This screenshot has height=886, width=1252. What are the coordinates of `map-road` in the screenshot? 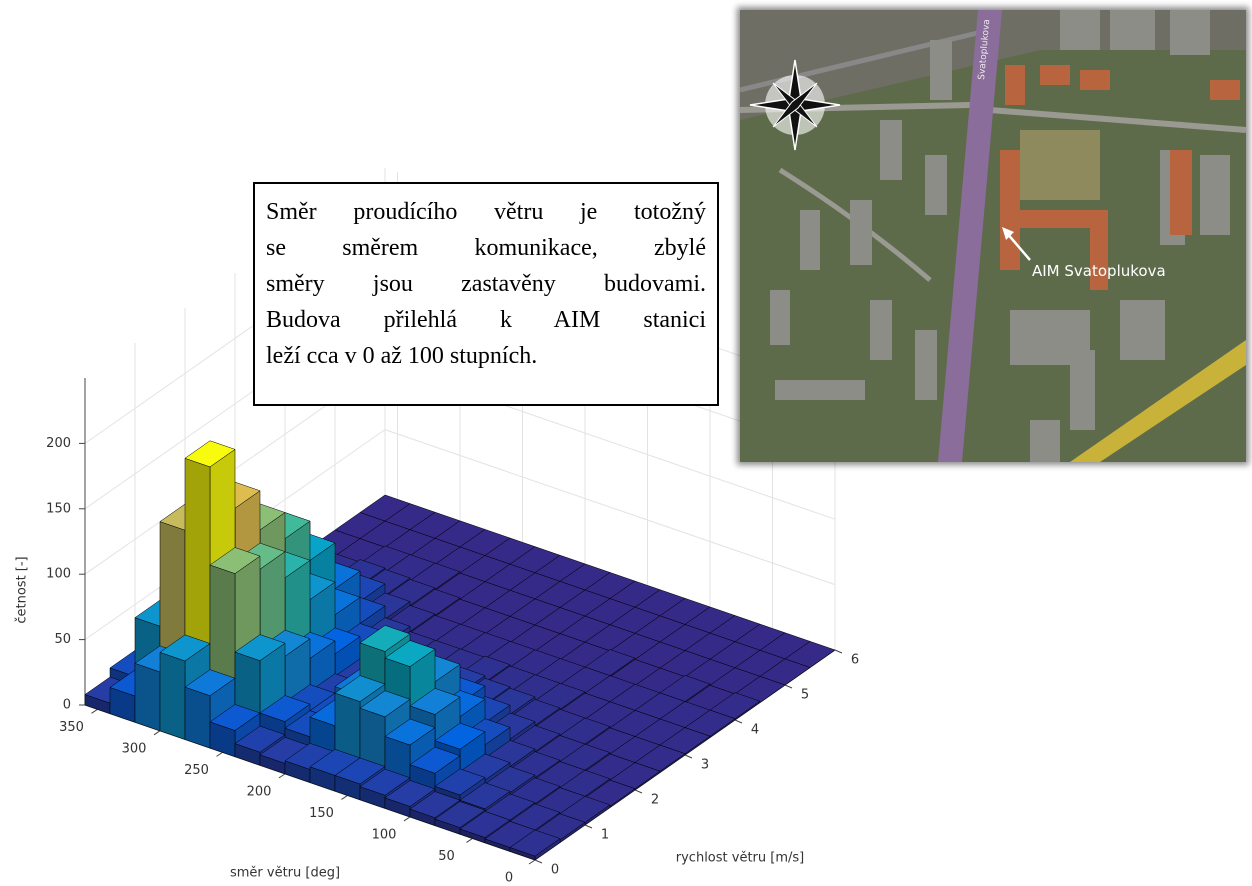 It's located at (1117, 120).